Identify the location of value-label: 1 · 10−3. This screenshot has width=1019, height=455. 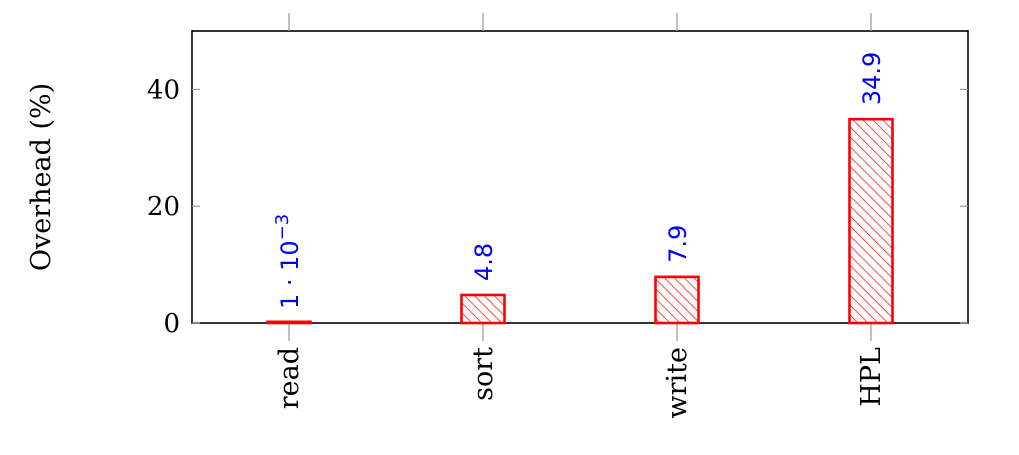
(288, 261).